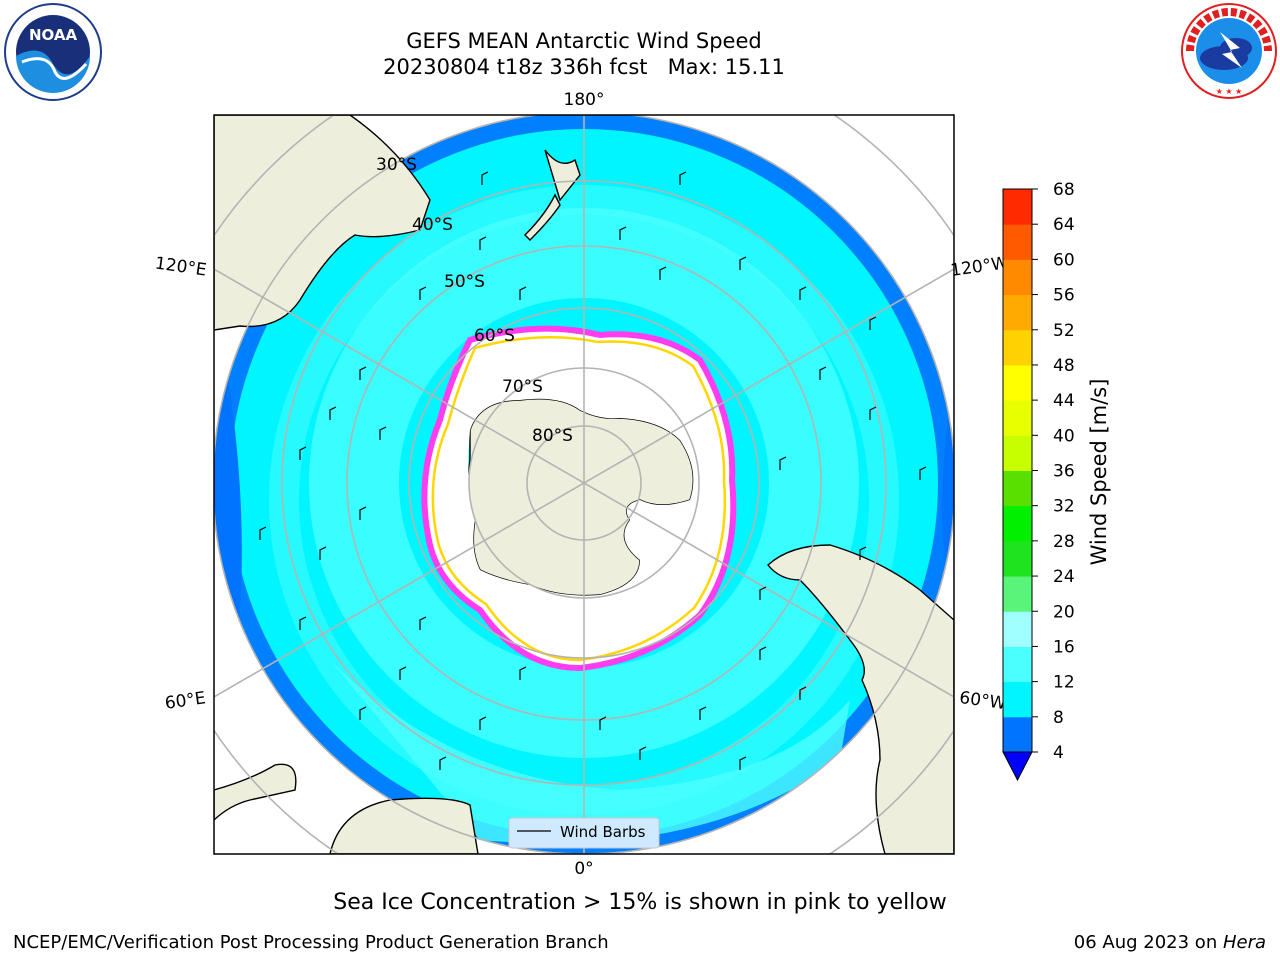 The image size is (1280, 960). Describe the element at coordinates (1148, 942) in the screenshot. I see `footer-date-text: 06 Aug 2023 on` at that location.